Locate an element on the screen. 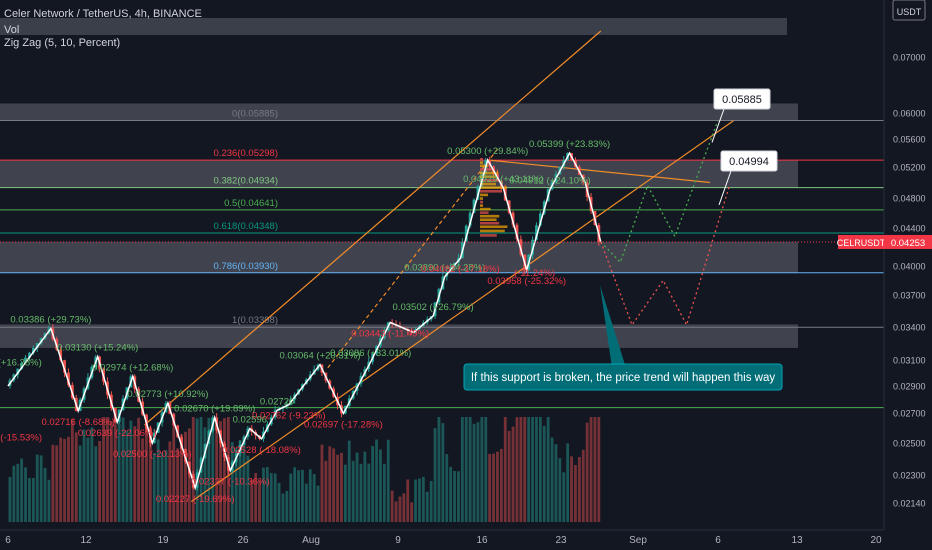  zigzag-label-26: 0.04082 (-17.18%) is located at coordinates (460, 269).